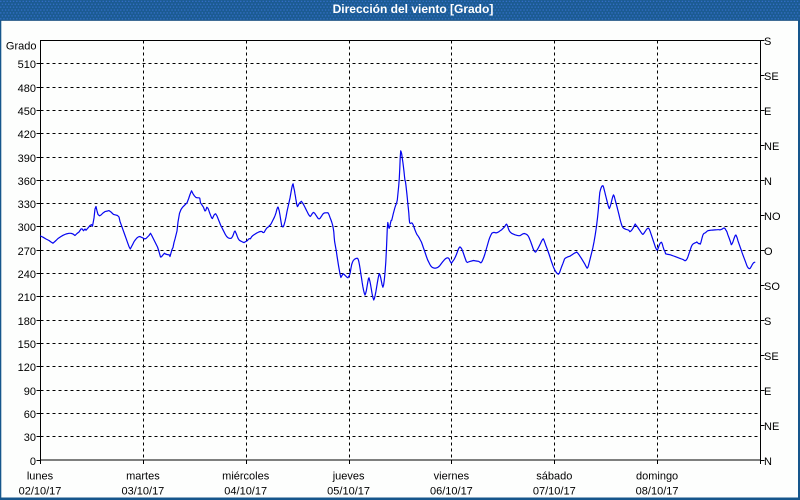  What do you see at coordinates (30, 415) in the screenshot?
I see `svg-text: 60` at bounding box center [30, 415].